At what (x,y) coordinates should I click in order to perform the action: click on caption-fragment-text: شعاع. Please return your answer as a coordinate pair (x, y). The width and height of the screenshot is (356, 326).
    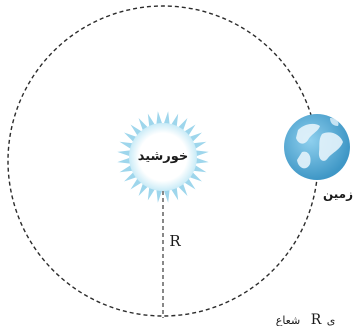
    Looking at the image, I should click on (288, 320).